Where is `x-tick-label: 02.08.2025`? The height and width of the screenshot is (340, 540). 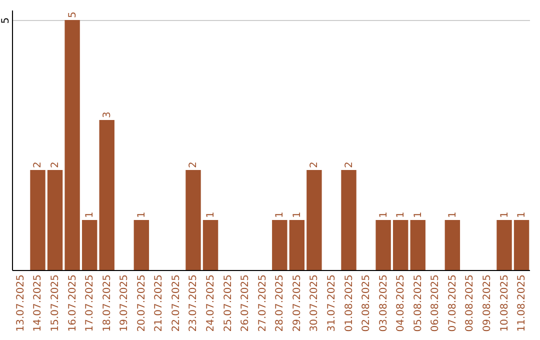
x-tick-label: 02.08.2025 is located at coordinates (366, 303).